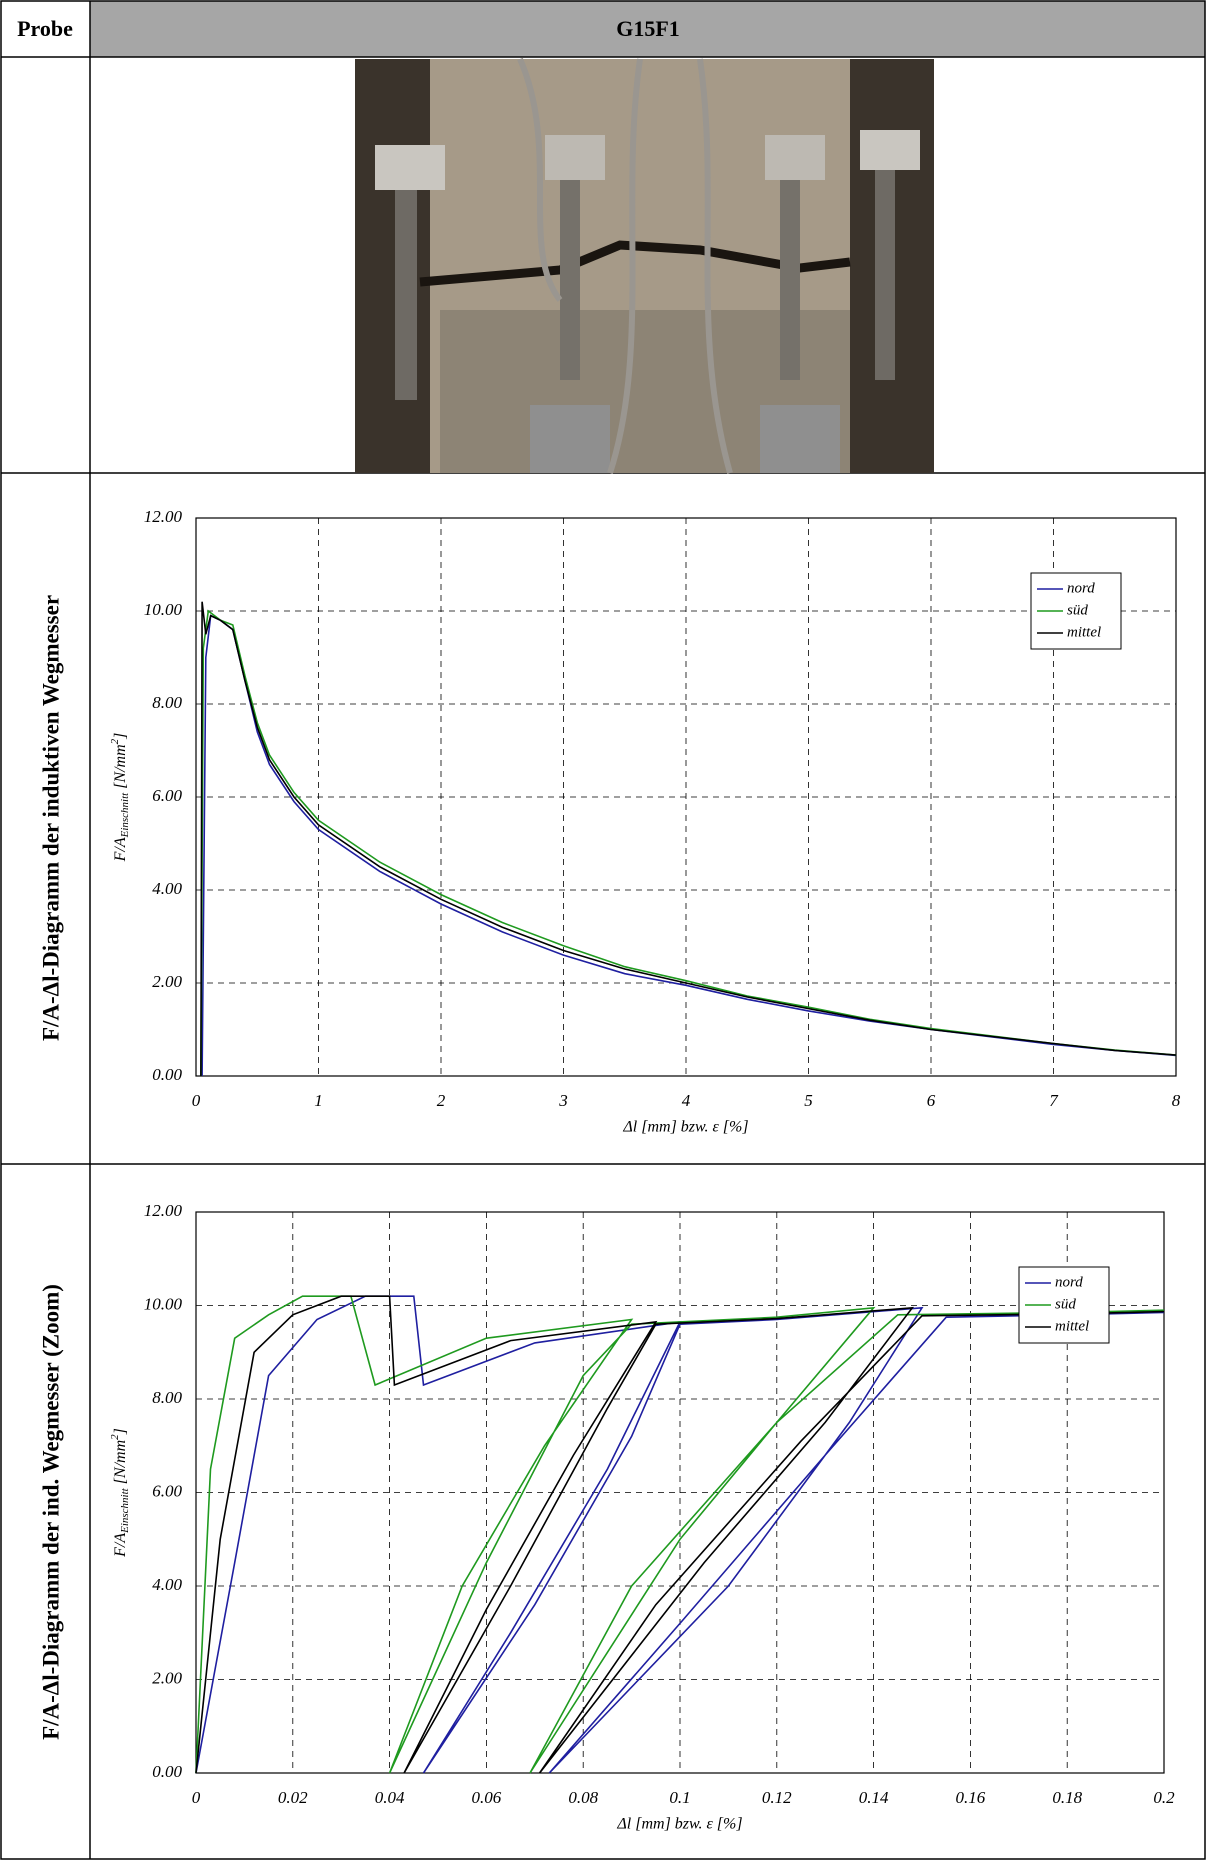 The height and width of the screenshot is (1860, 1206). What do you see at coordinates (441, 1100) in the screenshot?
I see `x-tick-label: 2` at bounding box center [441, 1100].